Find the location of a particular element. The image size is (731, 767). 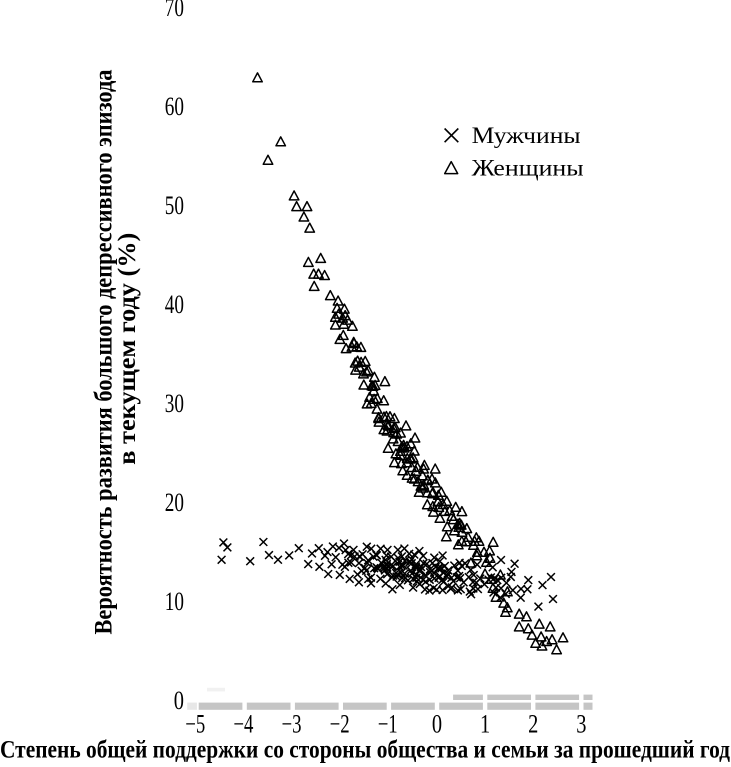

svg-text: 30 is located at coordinates (174, 403).